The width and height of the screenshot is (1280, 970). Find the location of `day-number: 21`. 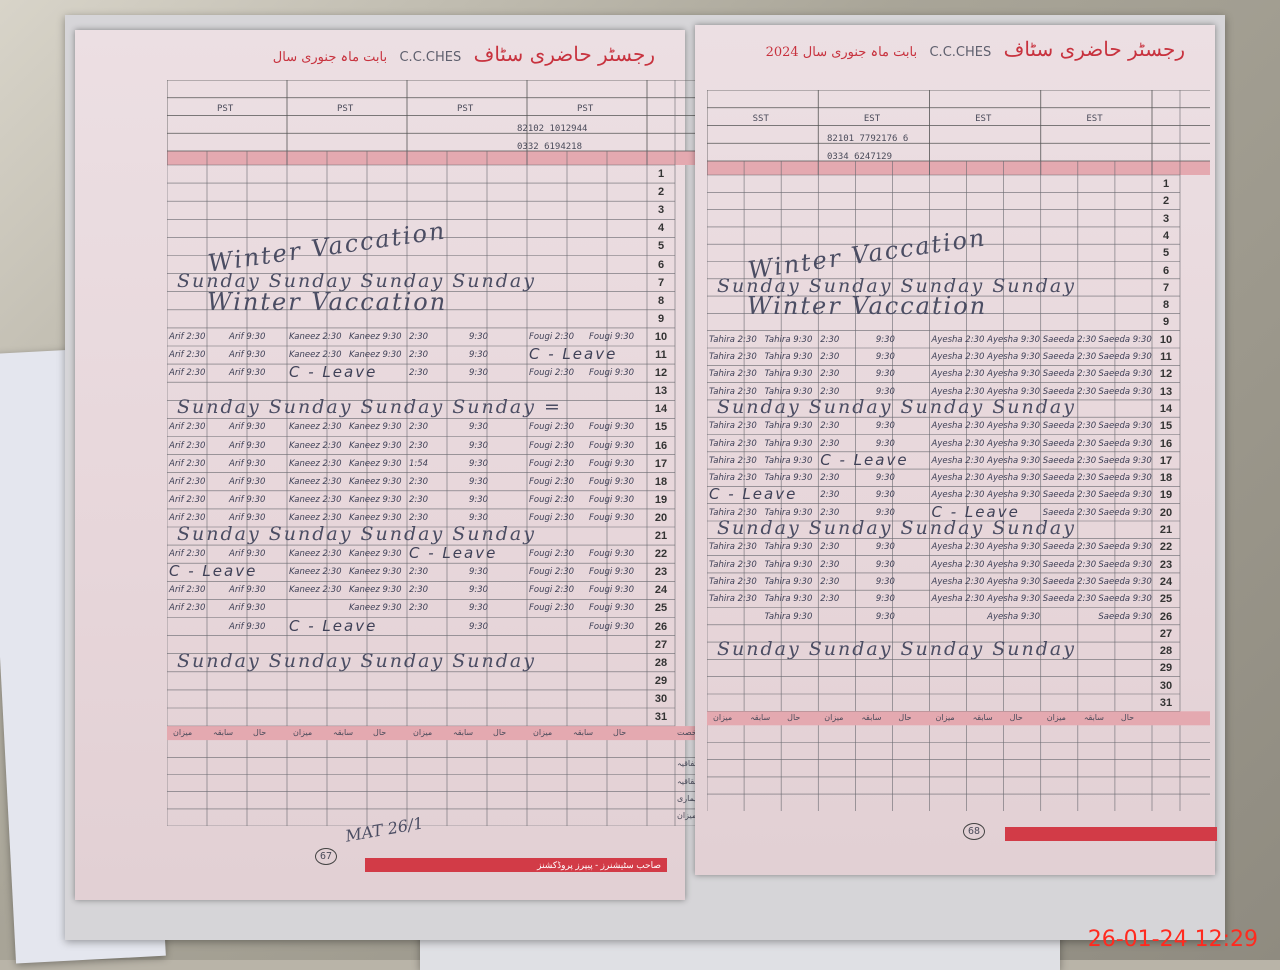

day-number: 21 is located at coordinates (661, 536).